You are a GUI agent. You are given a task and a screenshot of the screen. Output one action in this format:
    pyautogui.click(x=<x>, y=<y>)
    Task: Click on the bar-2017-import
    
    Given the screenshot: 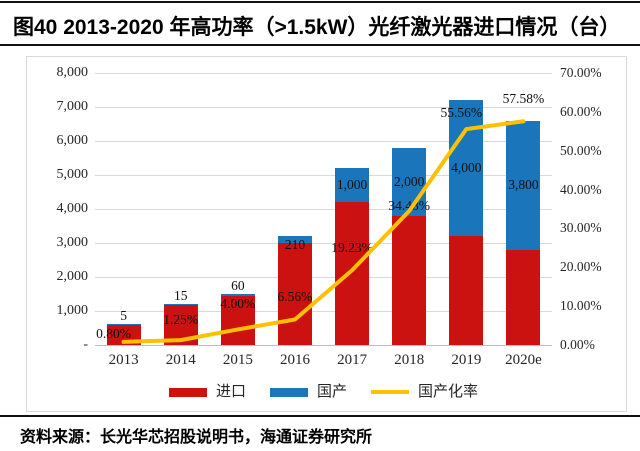 What is the action you would take?
    pyautogui.click(x=352, y=273)
    